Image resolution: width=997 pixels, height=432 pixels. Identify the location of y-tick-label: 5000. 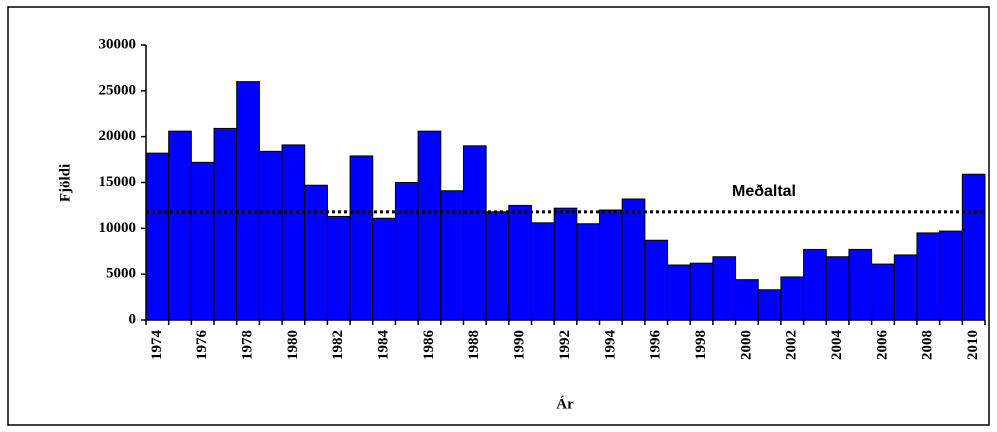
(121, 274).